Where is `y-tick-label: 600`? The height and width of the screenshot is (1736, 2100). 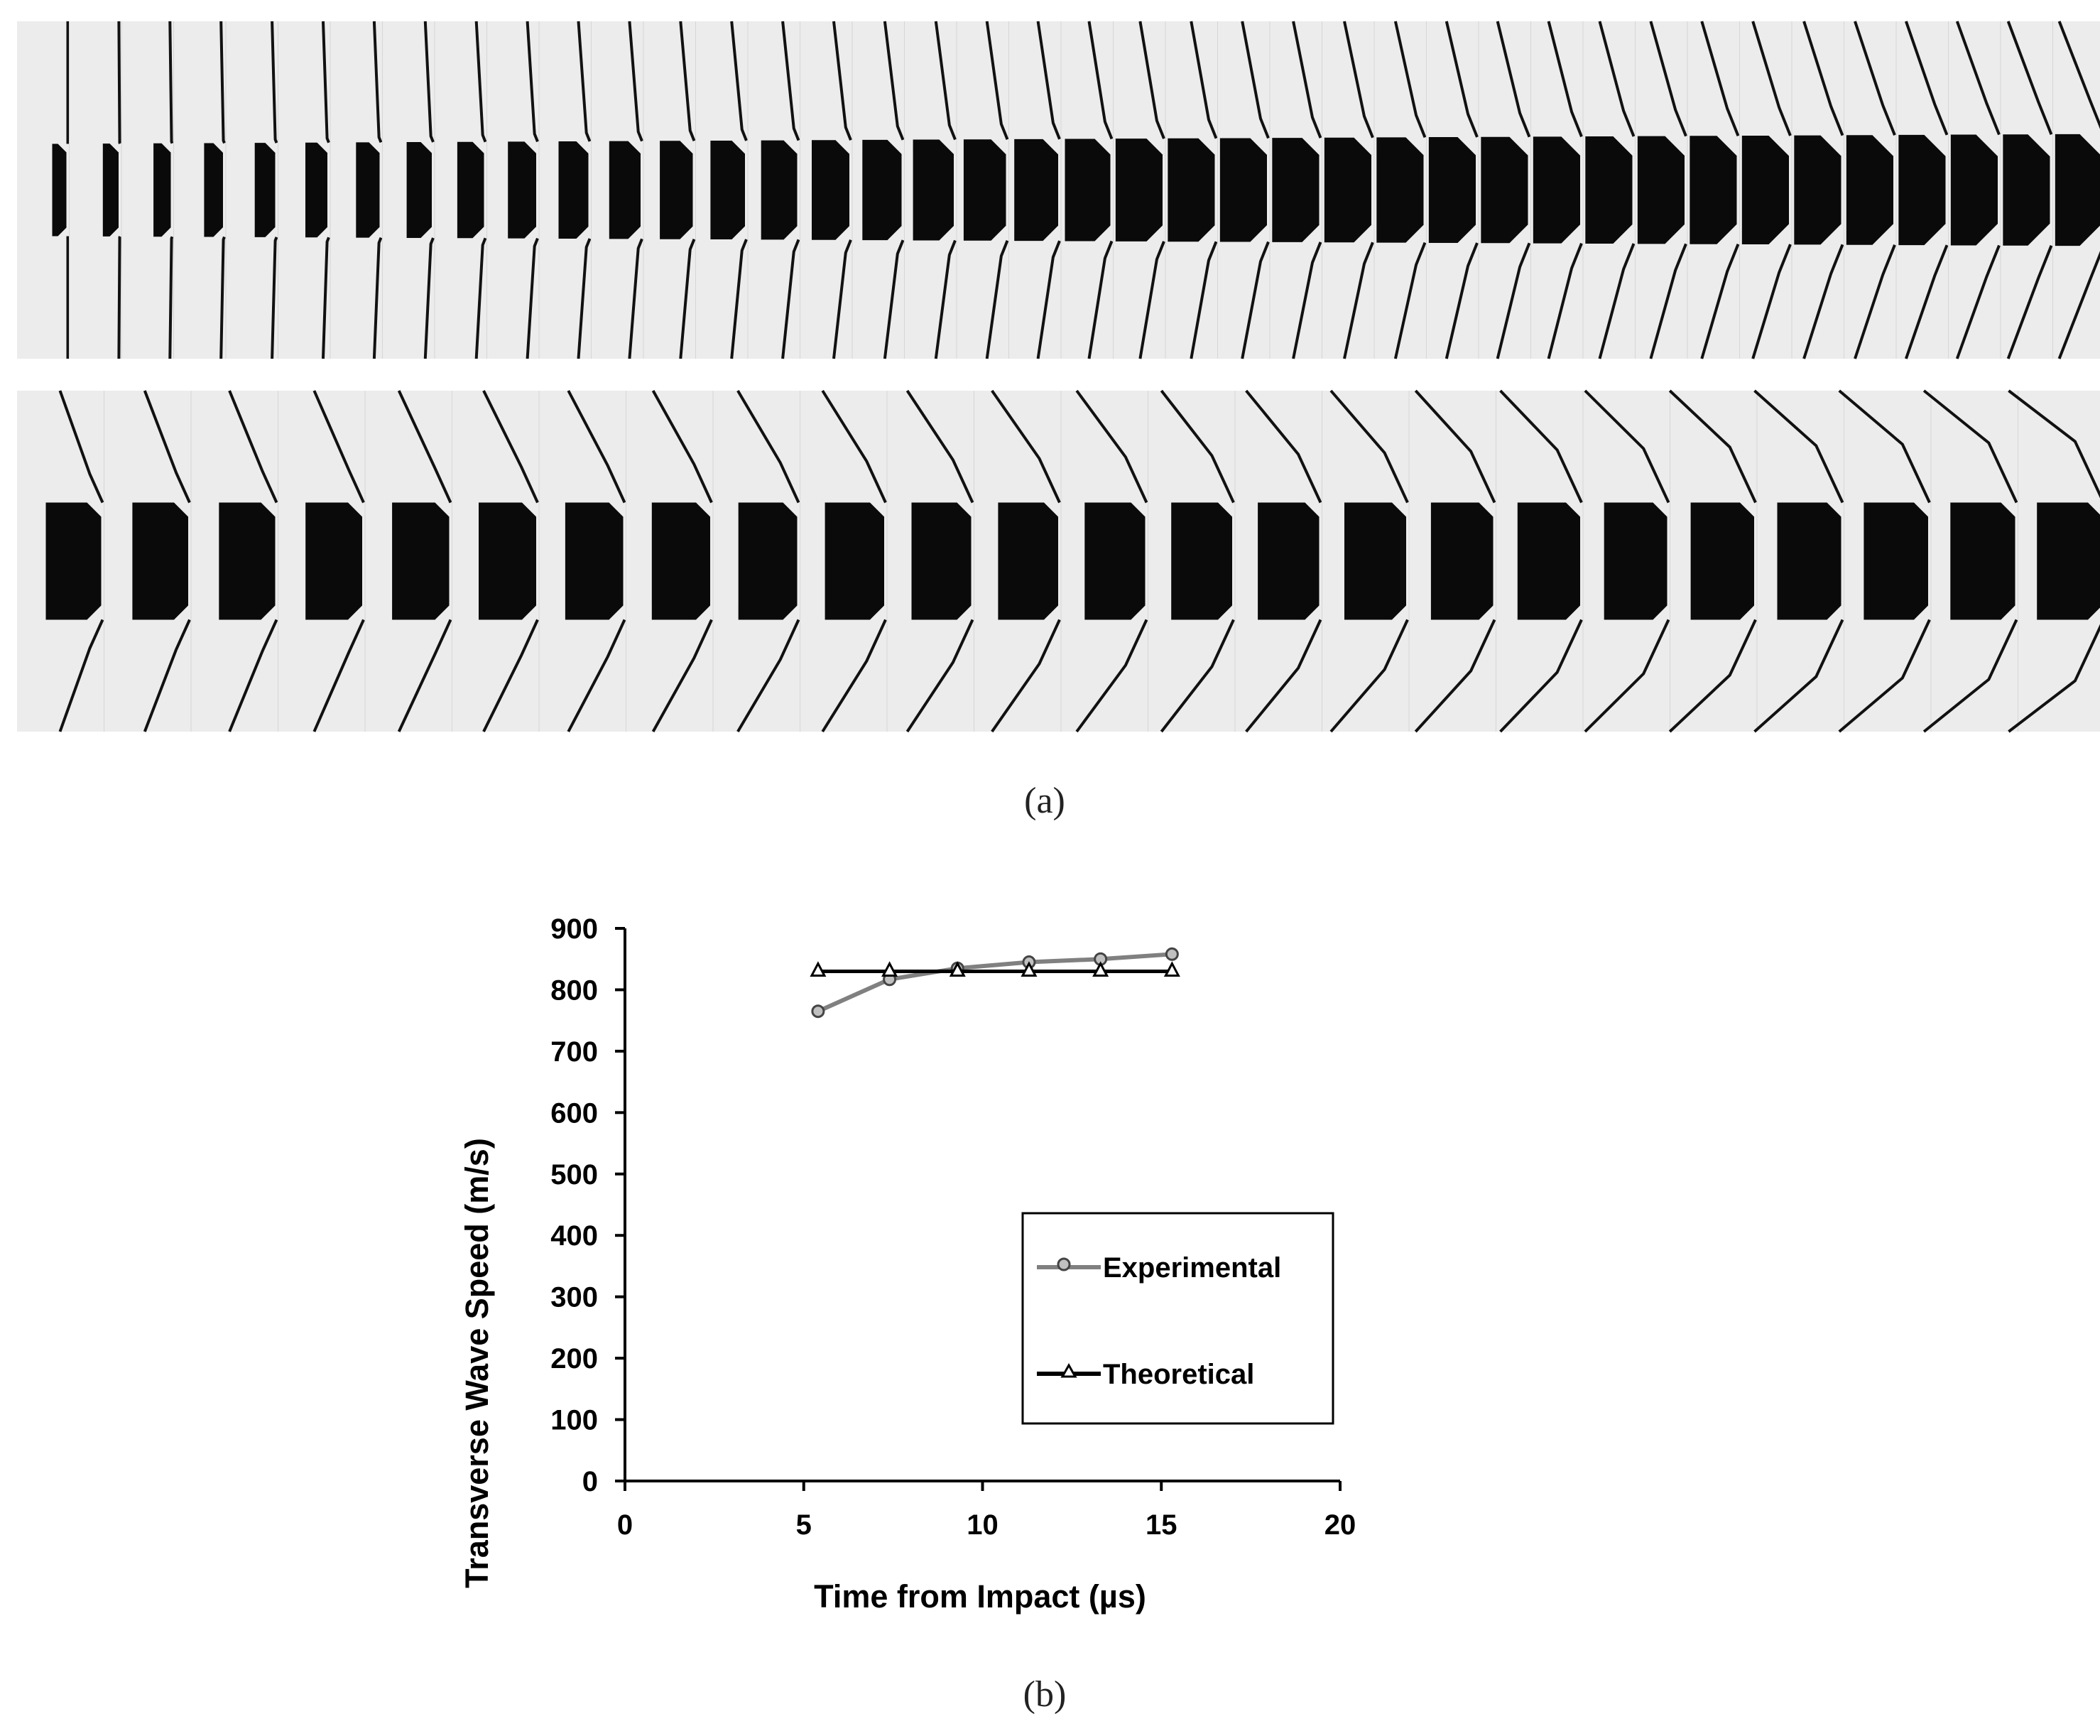
y-tick-label: 600 is located at coordinates (574, 1113).